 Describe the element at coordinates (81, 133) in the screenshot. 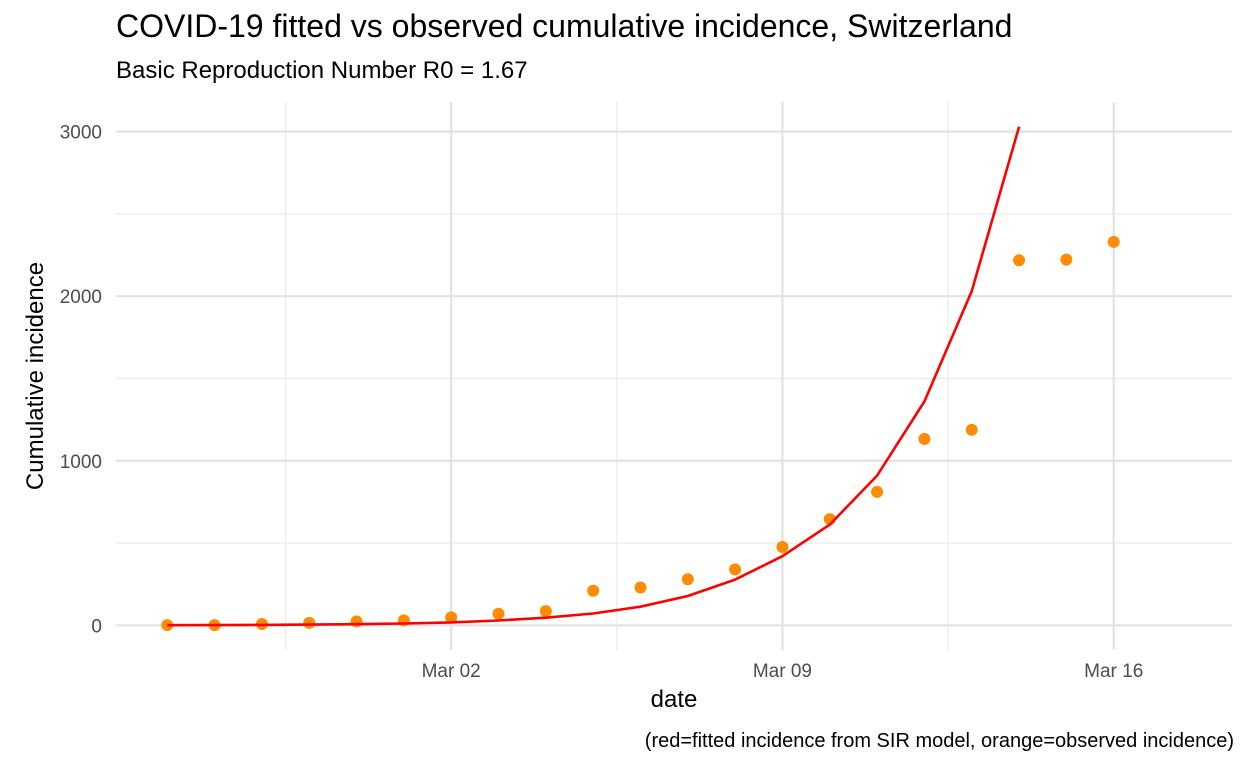

I see `y-tick-label: 3000` at that location.